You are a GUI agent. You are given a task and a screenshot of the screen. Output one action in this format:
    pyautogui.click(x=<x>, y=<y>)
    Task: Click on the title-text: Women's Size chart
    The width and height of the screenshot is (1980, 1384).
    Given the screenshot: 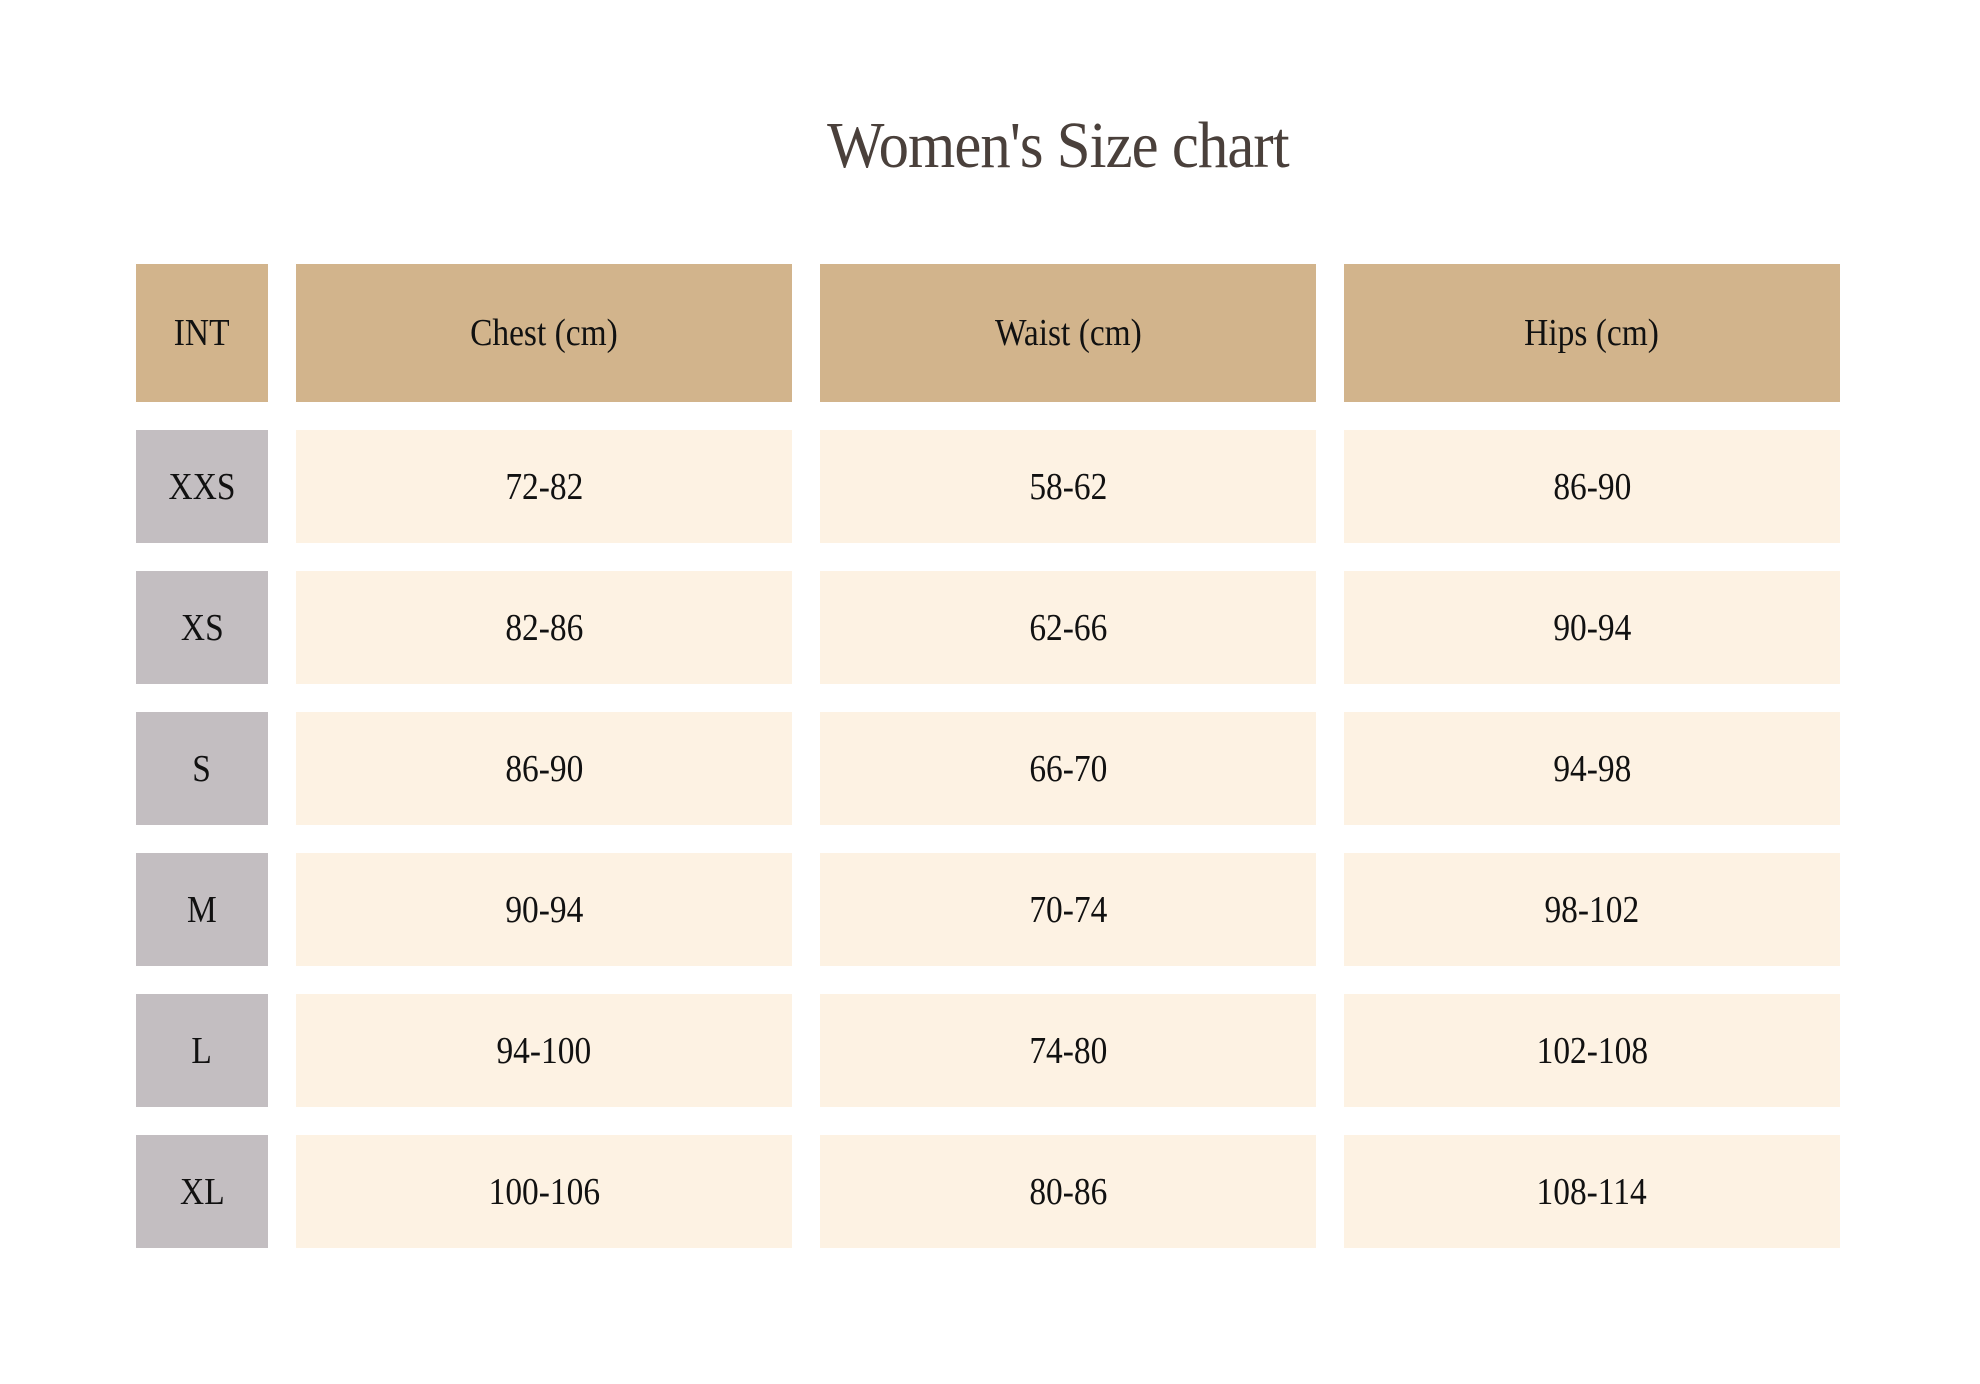 What is the action you would take?
    pyautogui.click(x=1058, y=145)
    